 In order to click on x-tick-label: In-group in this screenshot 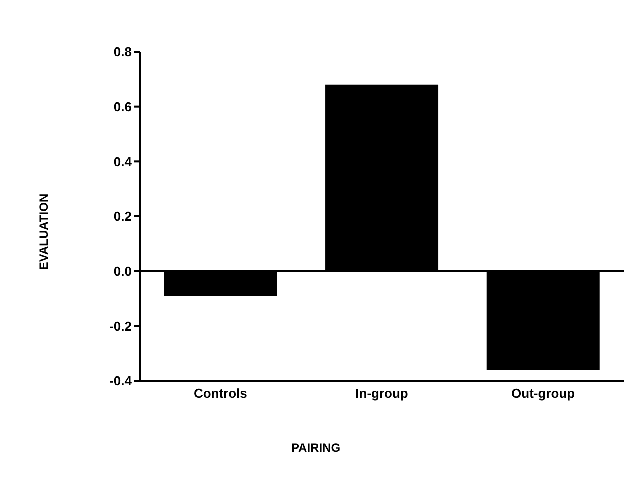, I will do `click(382, 394)`.